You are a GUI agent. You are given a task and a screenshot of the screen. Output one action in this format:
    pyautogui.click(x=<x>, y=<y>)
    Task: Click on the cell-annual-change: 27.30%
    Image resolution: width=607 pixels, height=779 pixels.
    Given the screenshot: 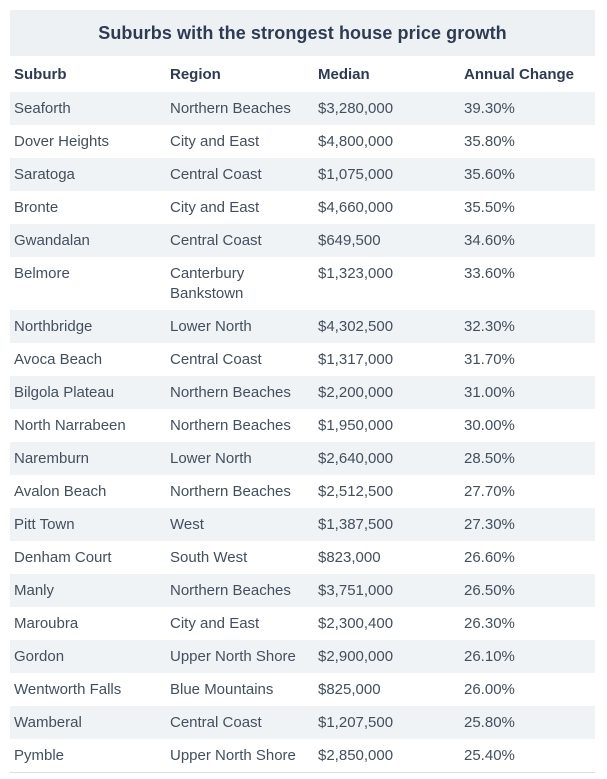 What is the action you would take?
    pyautogui.click(x=489, y=524)
    